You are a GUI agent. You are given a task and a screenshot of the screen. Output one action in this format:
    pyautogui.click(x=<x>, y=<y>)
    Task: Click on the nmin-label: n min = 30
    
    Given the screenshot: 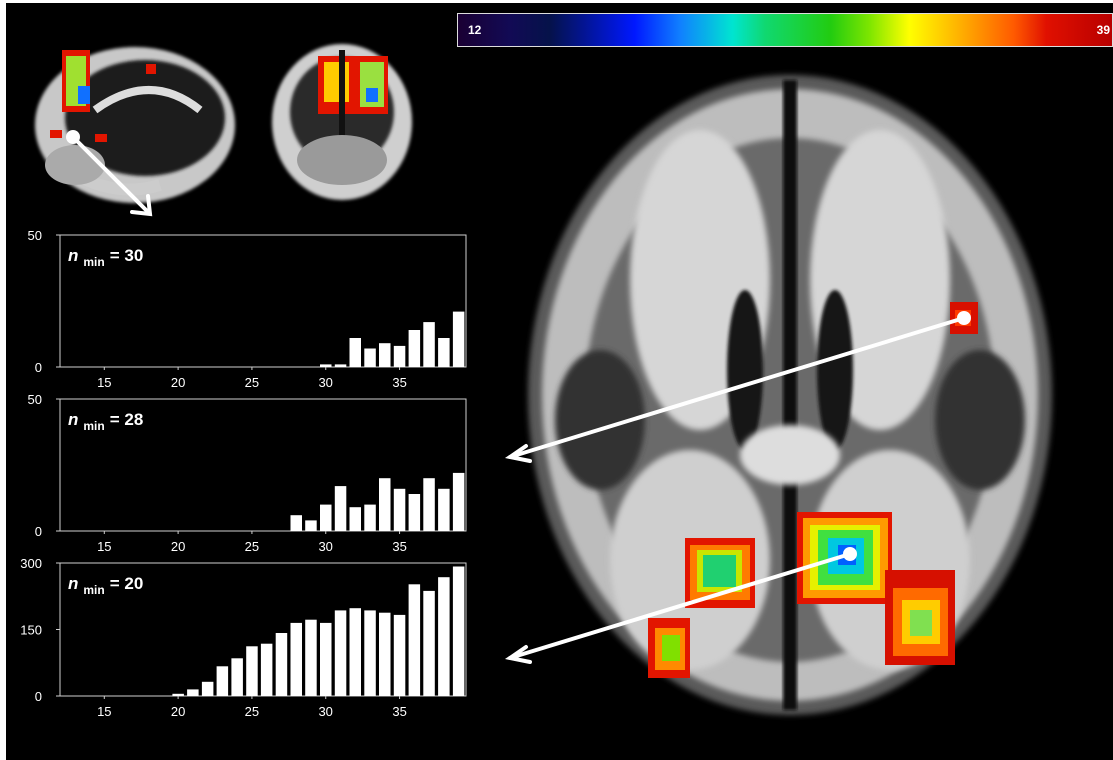 What is the action you would take?
    pyautogui.click(x=105, y=257)
    